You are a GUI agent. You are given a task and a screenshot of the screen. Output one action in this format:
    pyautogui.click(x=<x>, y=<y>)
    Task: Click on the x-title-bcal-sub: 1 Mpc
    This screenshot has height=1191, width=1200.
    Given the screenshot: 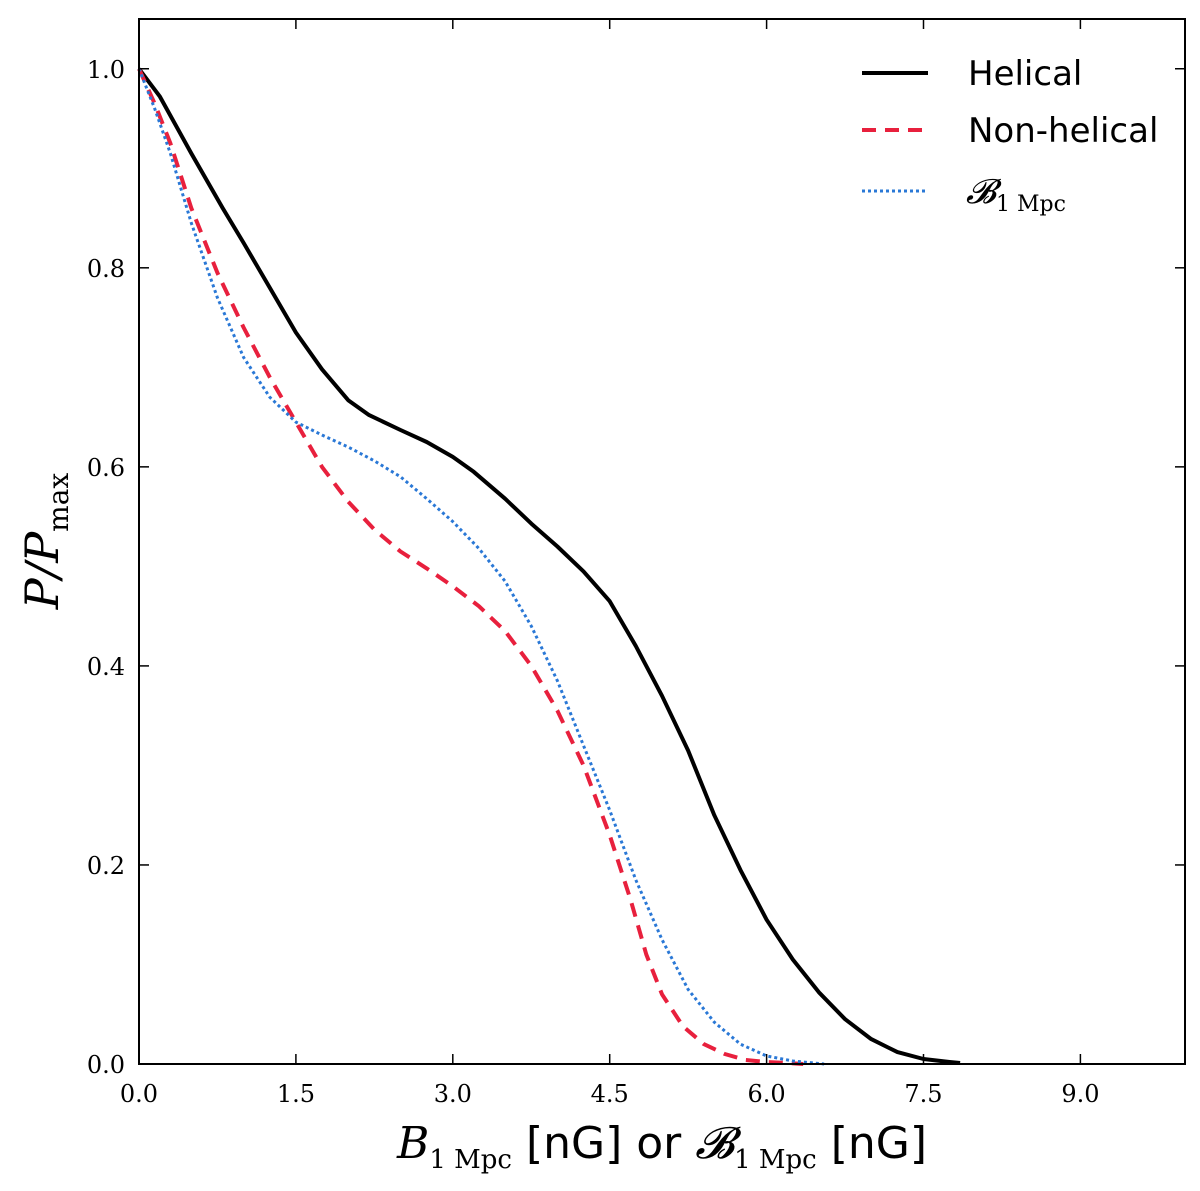 What is the action you would take?
    pyautogui.click(x=775, y=1160)
    